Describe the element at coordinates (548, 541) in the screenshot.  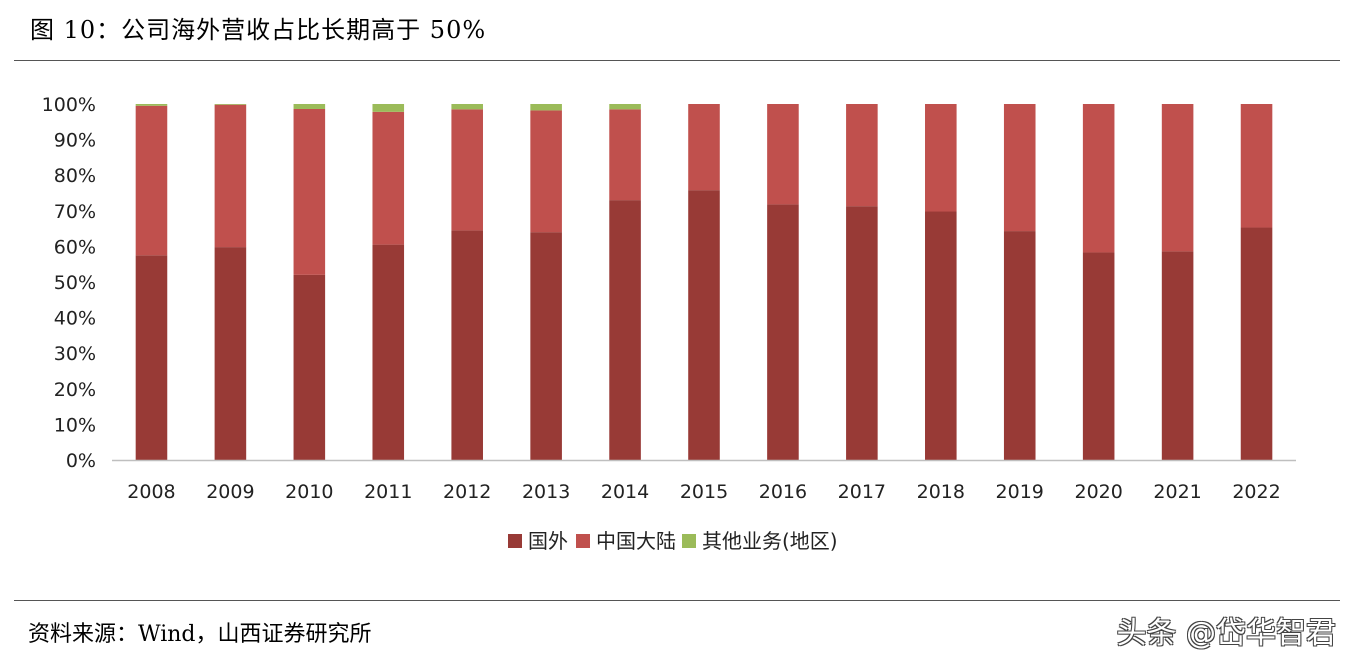
I see `legend-label: 国外` at that location.